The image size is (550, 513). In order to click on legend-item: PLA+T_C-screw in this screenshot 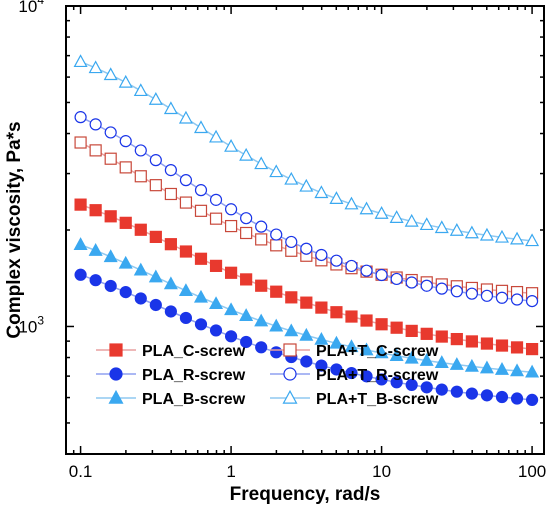, I will do `click(354, 351)`.